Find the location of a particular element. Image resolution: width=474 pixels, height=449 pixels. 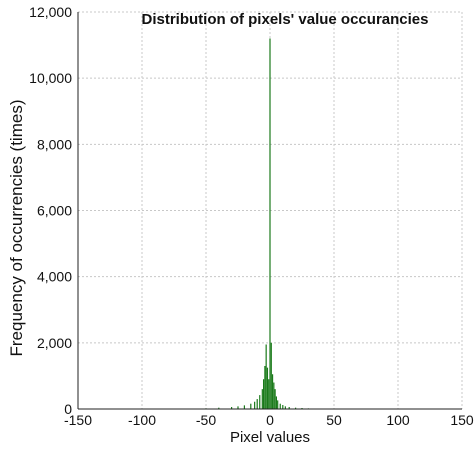

y-axis-label: Frequency of occurrencies (times) is located at coordinates (16, 228).